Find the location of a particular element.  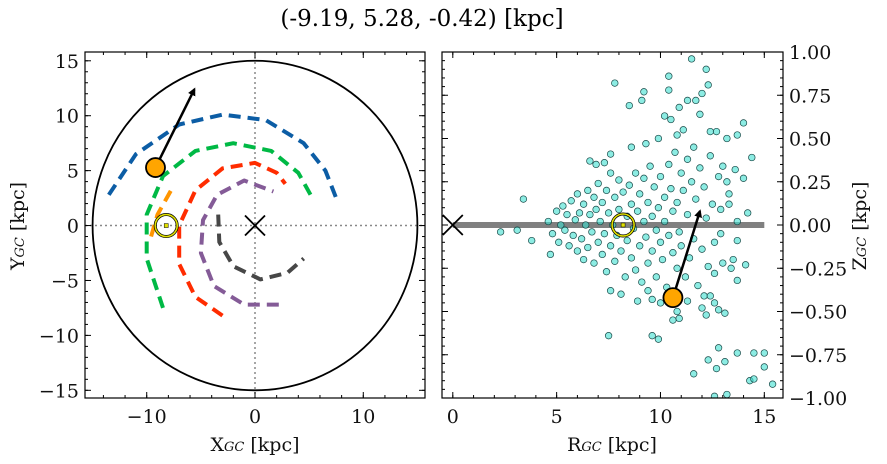

left-x-axis-label: XGC [kpc] is located at coordinates (254, 445).